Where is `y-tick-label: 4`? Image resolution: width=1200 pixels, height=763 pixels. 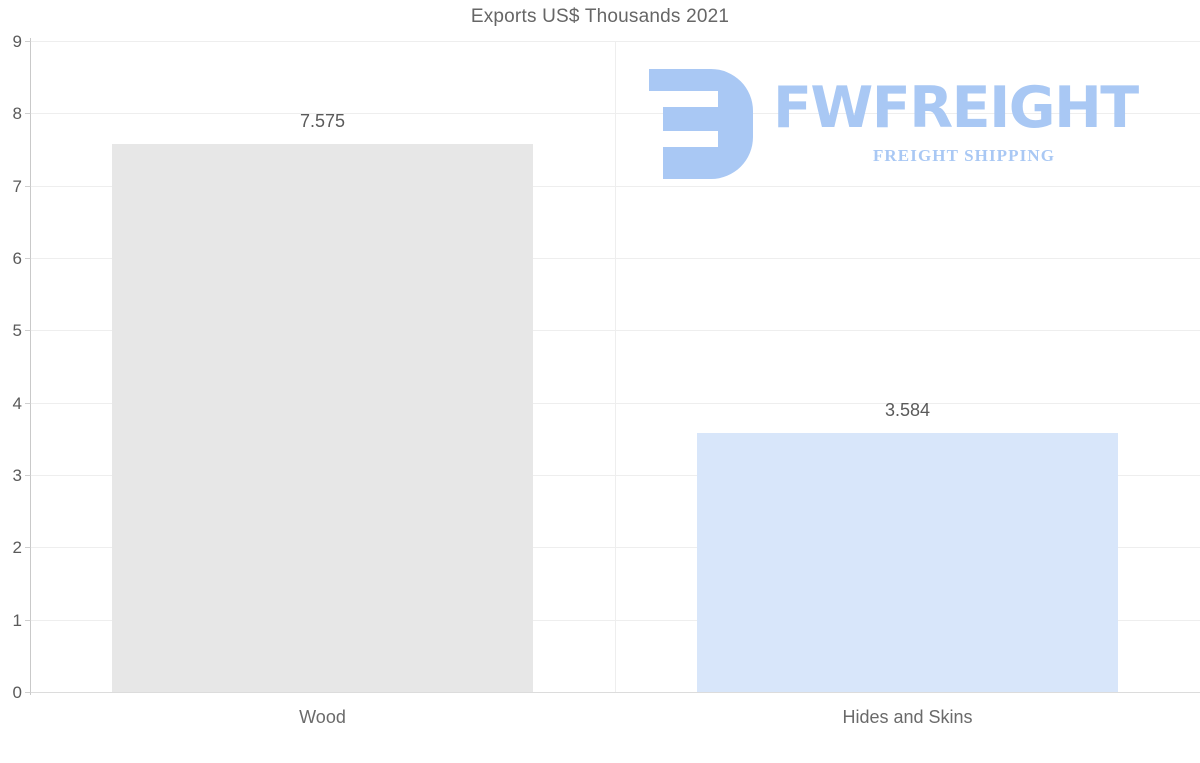 y-tick-label: 4 is located at coordinates (17, 403).